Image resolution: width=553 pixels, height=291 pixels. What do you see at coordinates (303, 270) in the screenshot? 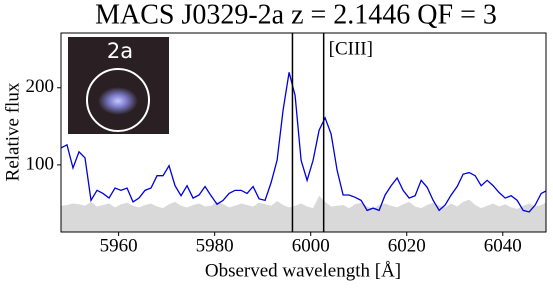
I see `x-axis-label: Observed wavelength [Å]` at bounding box center [303, 270].